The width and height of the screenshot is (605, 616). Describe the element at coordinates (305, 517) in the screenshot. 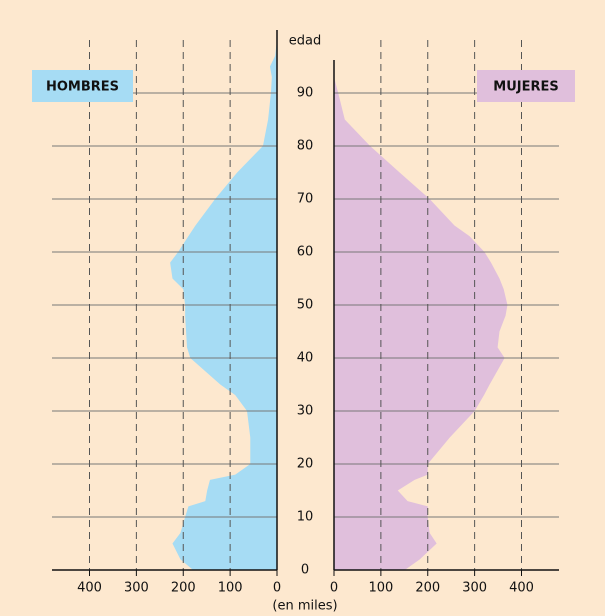

I see `y-tick-label: 10` at that location.